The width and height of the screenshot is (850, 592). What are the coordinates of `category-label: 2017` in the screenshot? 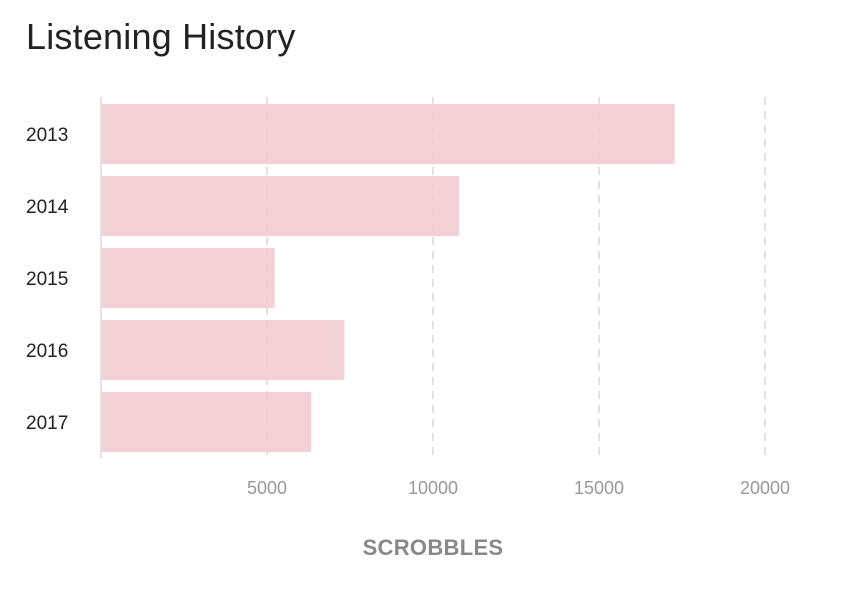 It's located at (47, 423).